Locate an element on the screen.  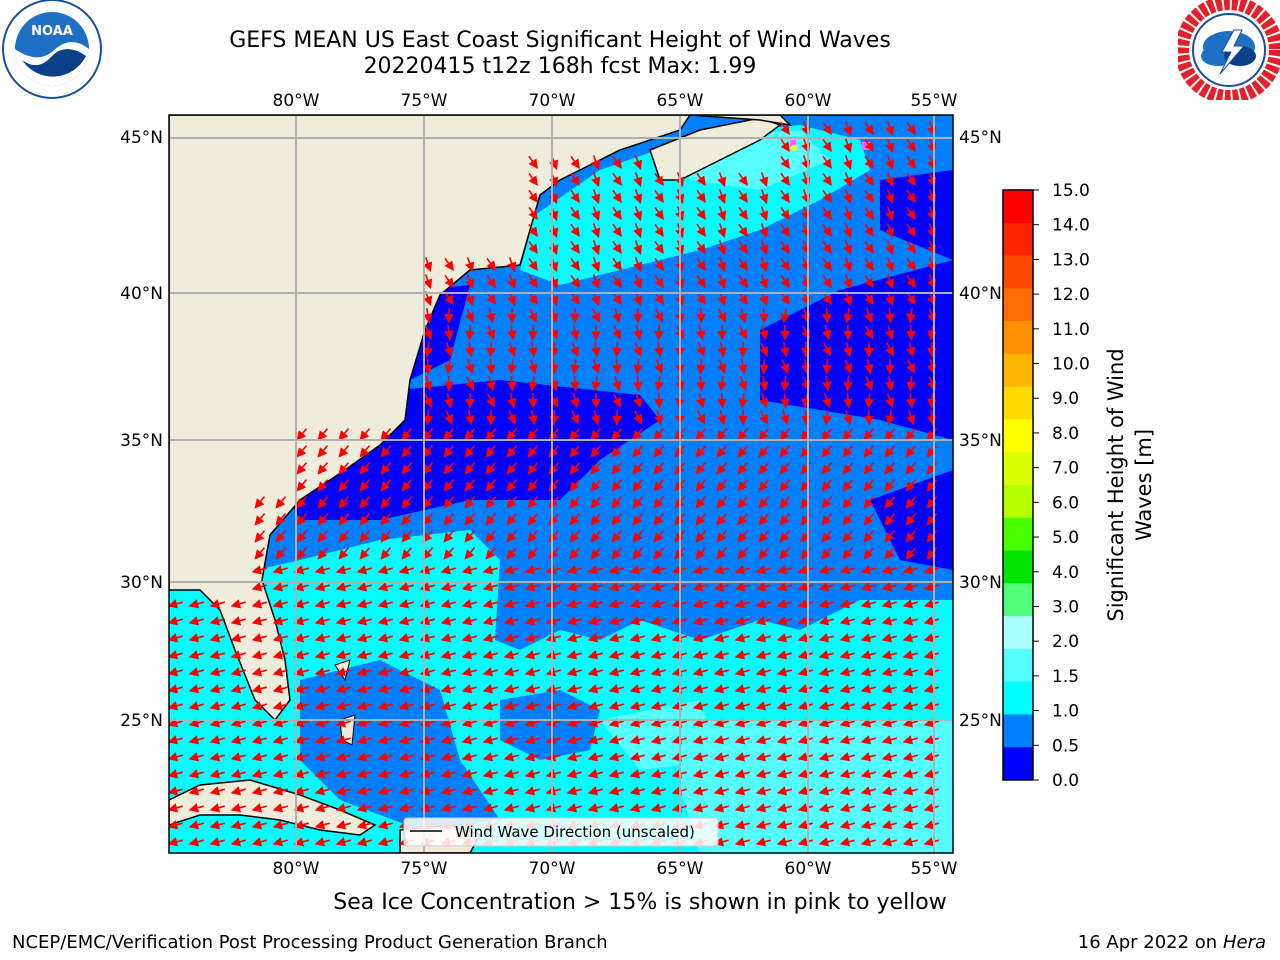
colorbar-tick-label: 1.0 is located at coordinates (1065, 712).